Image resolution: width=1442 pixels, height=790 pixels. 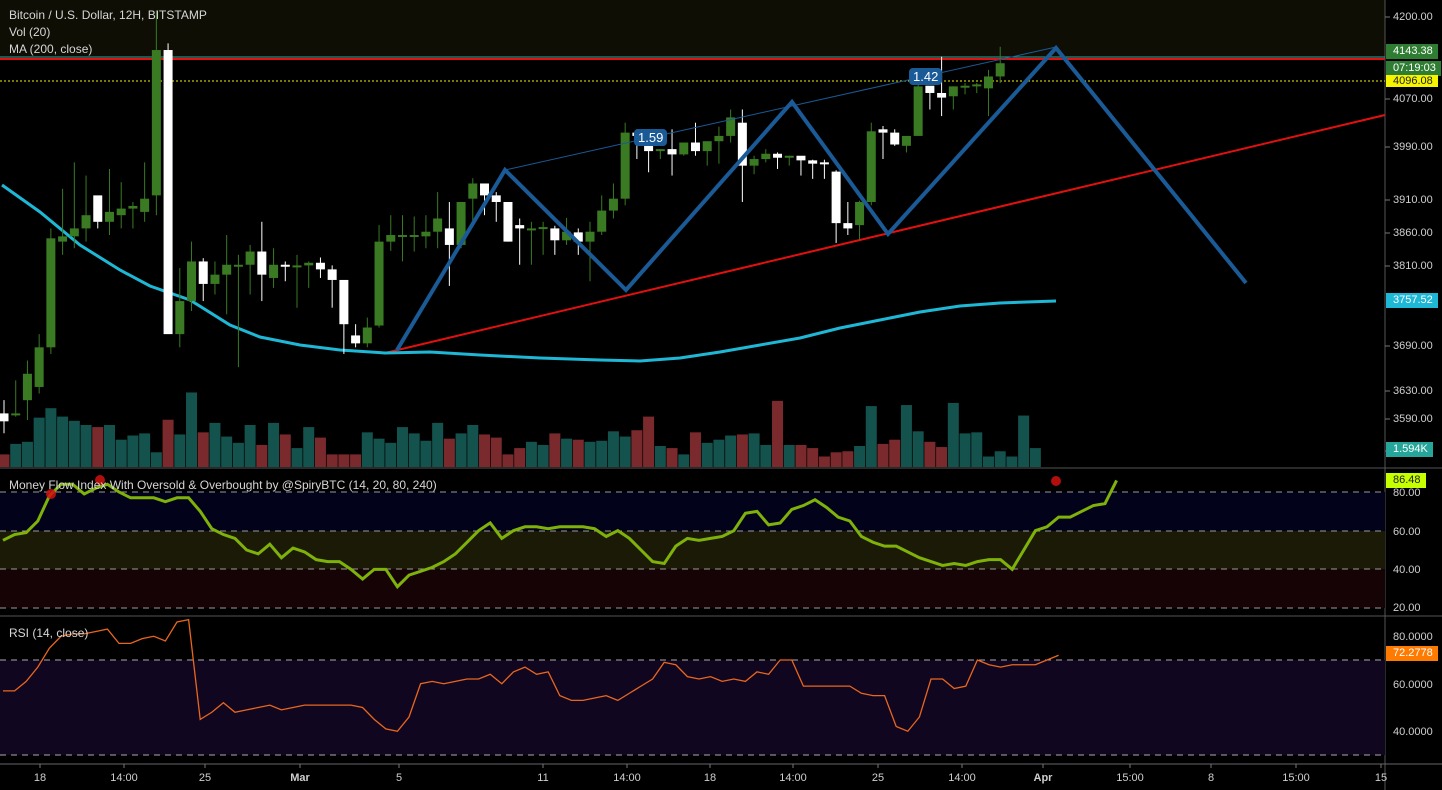 I want to click on mfi-overbought-zone, so click(x=692, y=511).